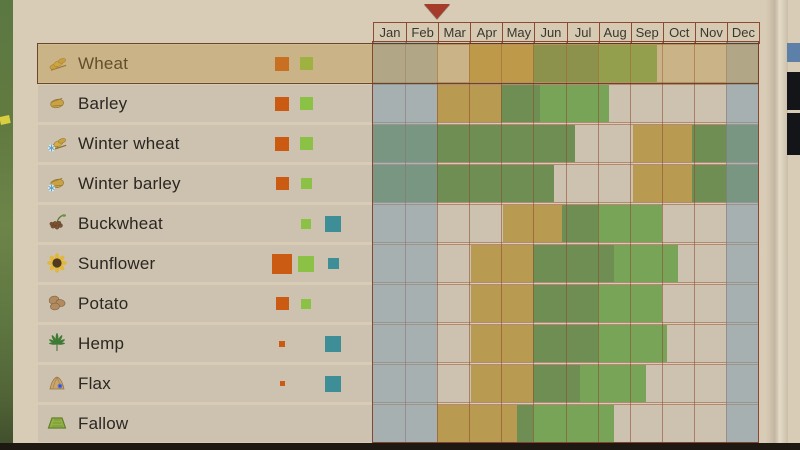 Image resolution: width=800 pixels, height=450 pixels. I want to click on month-header-aug: Aug, so click(614, 33).